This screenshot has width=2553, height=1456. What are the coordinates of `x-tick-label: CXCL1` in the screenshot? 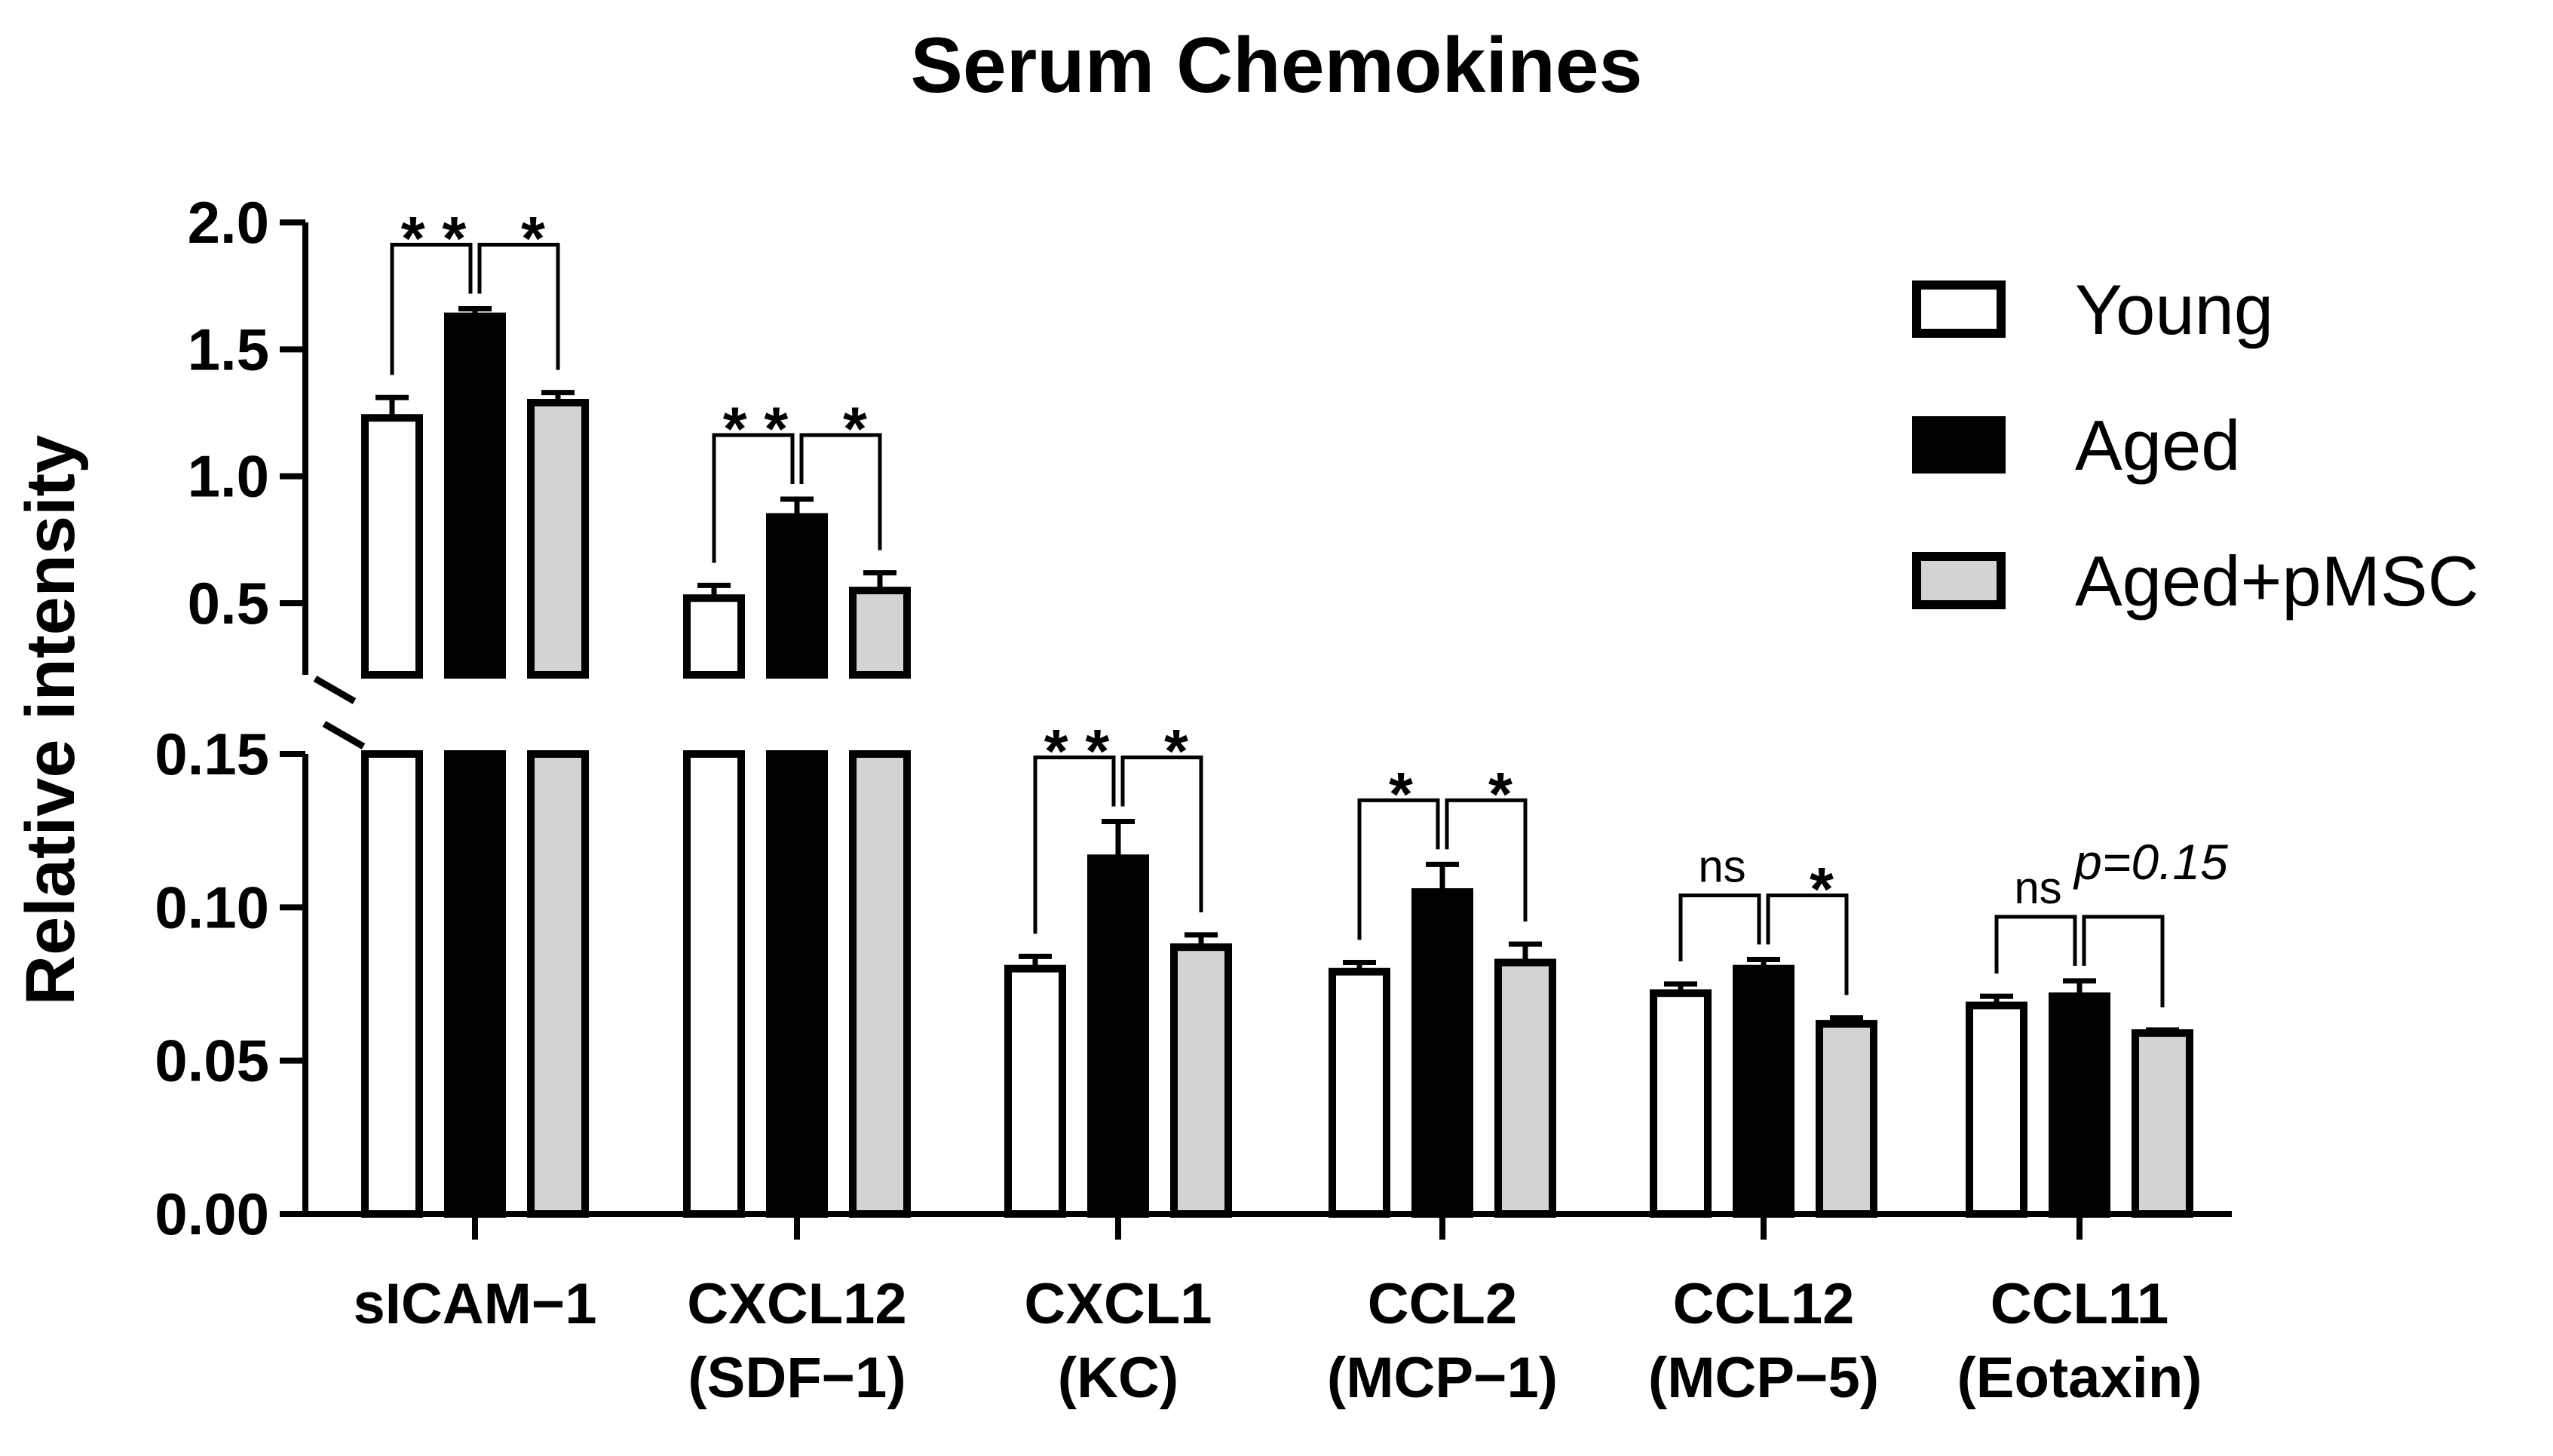 It's located at (1118, 1304).